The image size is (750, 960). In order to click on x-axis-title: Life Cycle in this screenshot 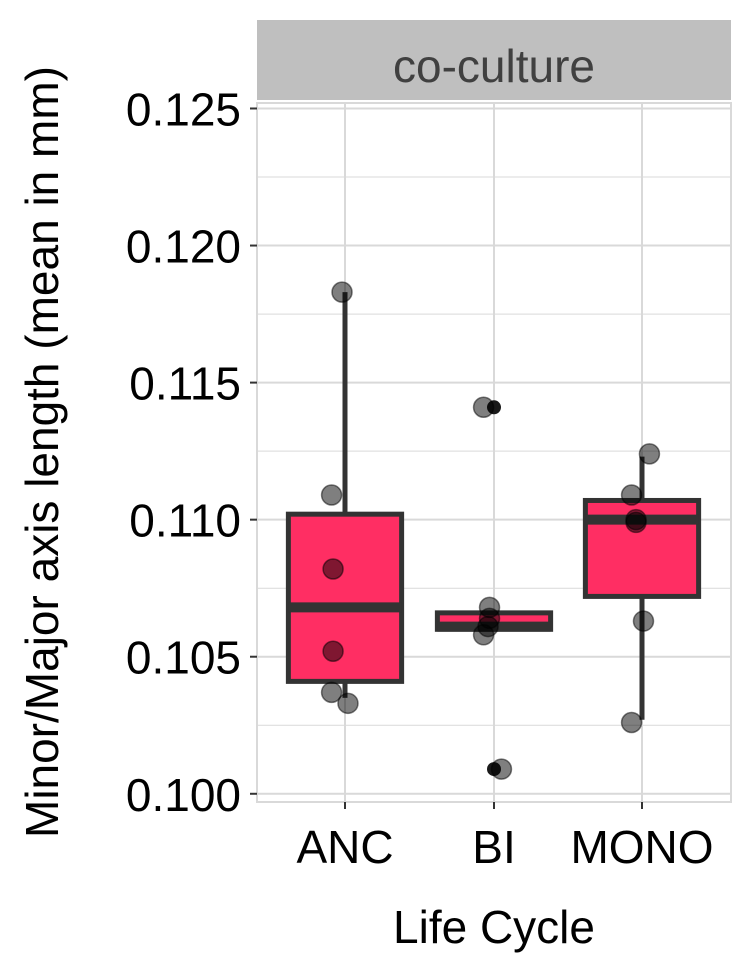, I will do `click(494, 927)`.